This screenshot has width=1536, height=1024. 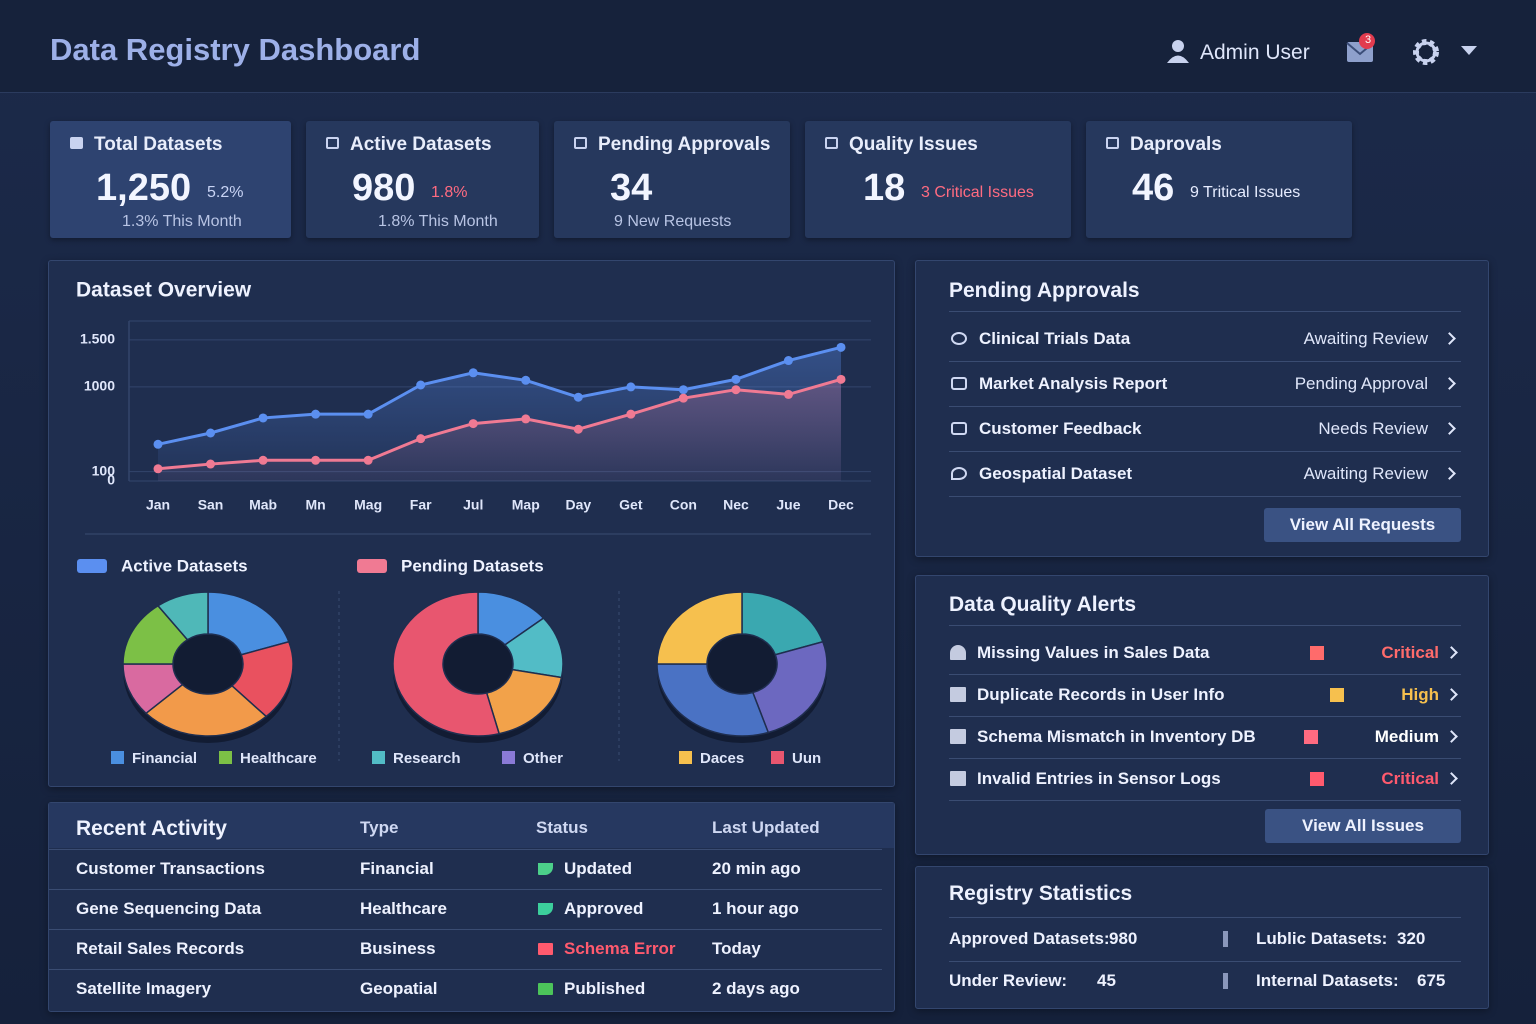 I want to click on legend-label: Other, so click(x=543, y=758).